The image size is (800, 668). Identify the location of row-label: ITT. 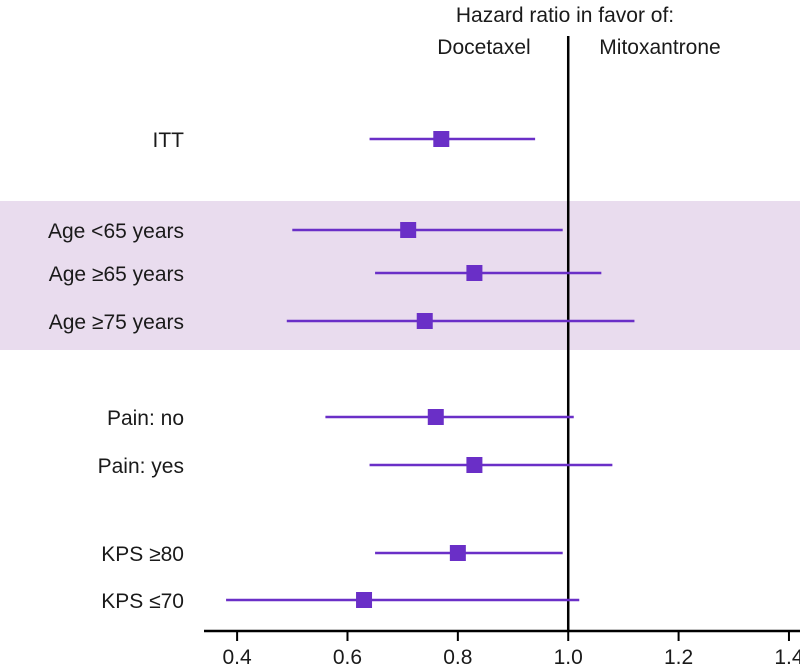
(169, 140).